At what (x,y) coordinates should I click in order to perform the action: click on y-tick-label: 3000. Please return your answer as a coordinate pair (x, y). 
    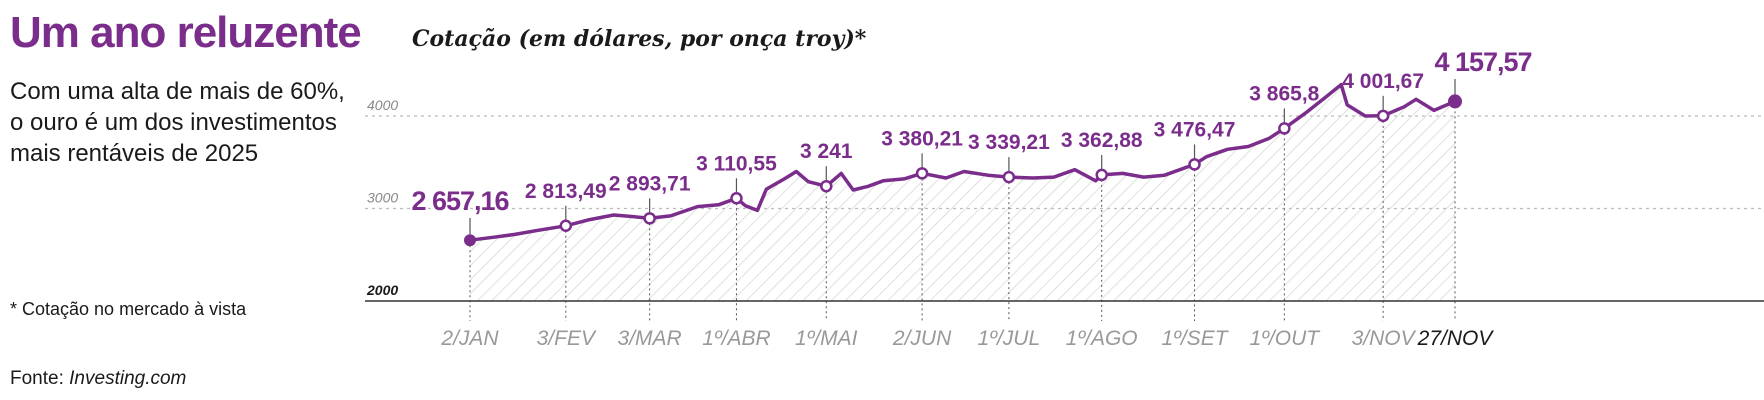
    Looking at the image, I should click on (382, 198).